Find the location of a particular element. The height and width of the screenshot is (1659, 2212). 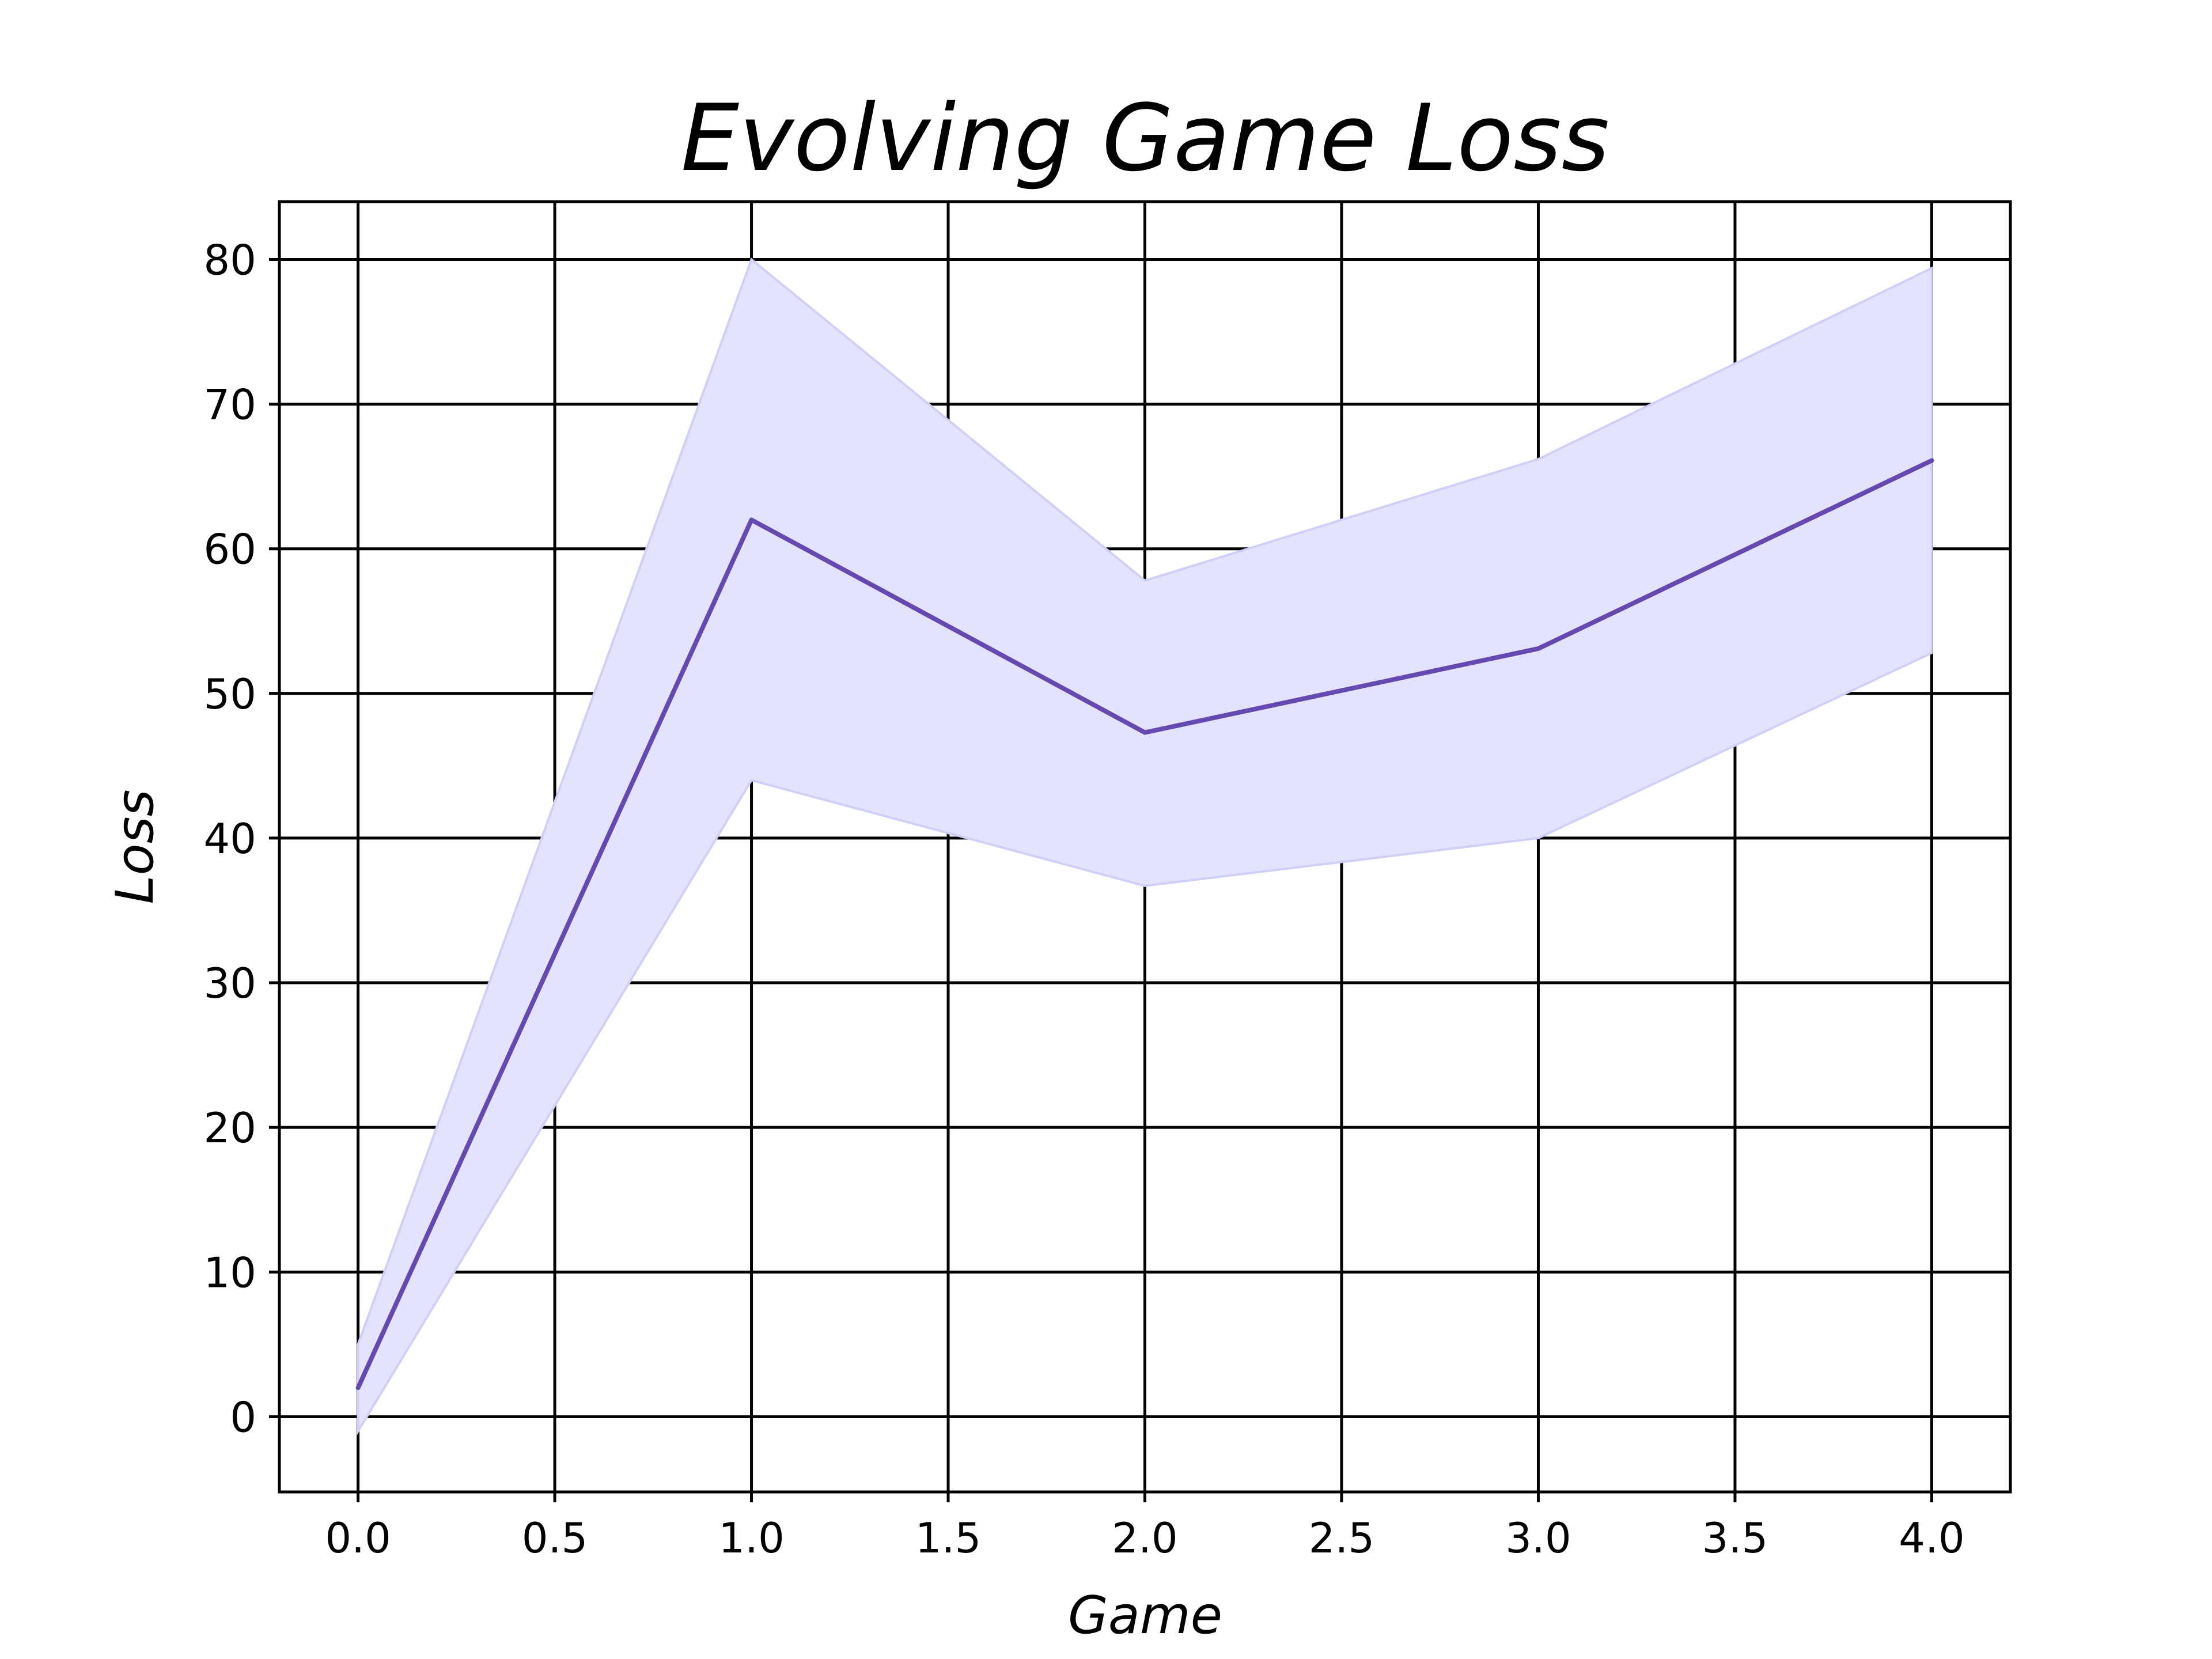

x-axis-label: Game is located at coordinates (1145, 1615).